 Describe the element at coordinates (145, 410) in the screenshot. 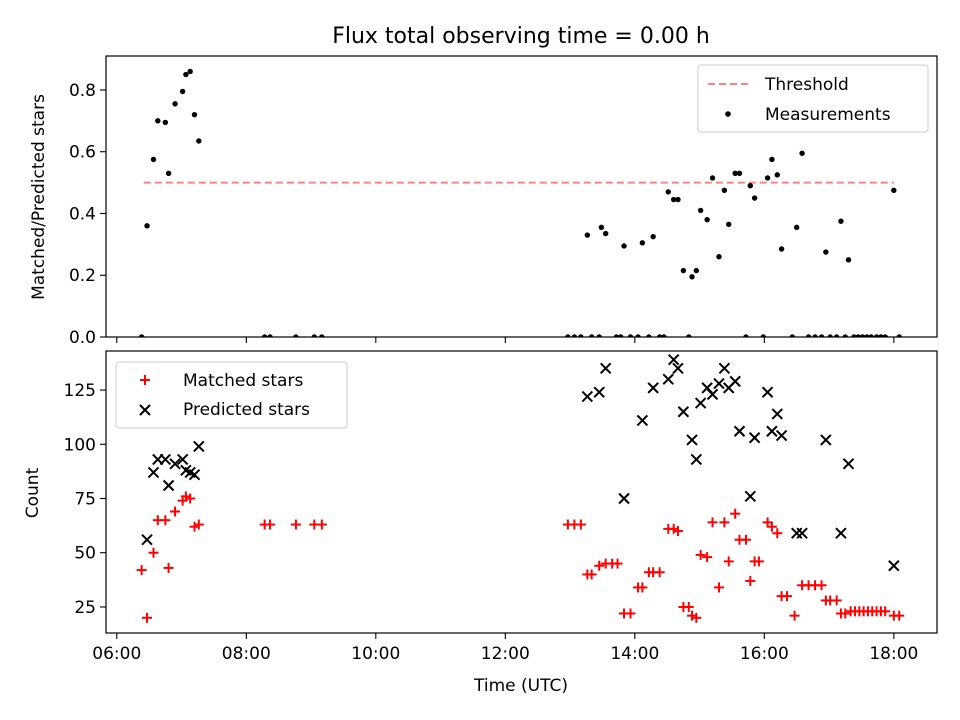

I see `predicted-legend-marker` at that location.